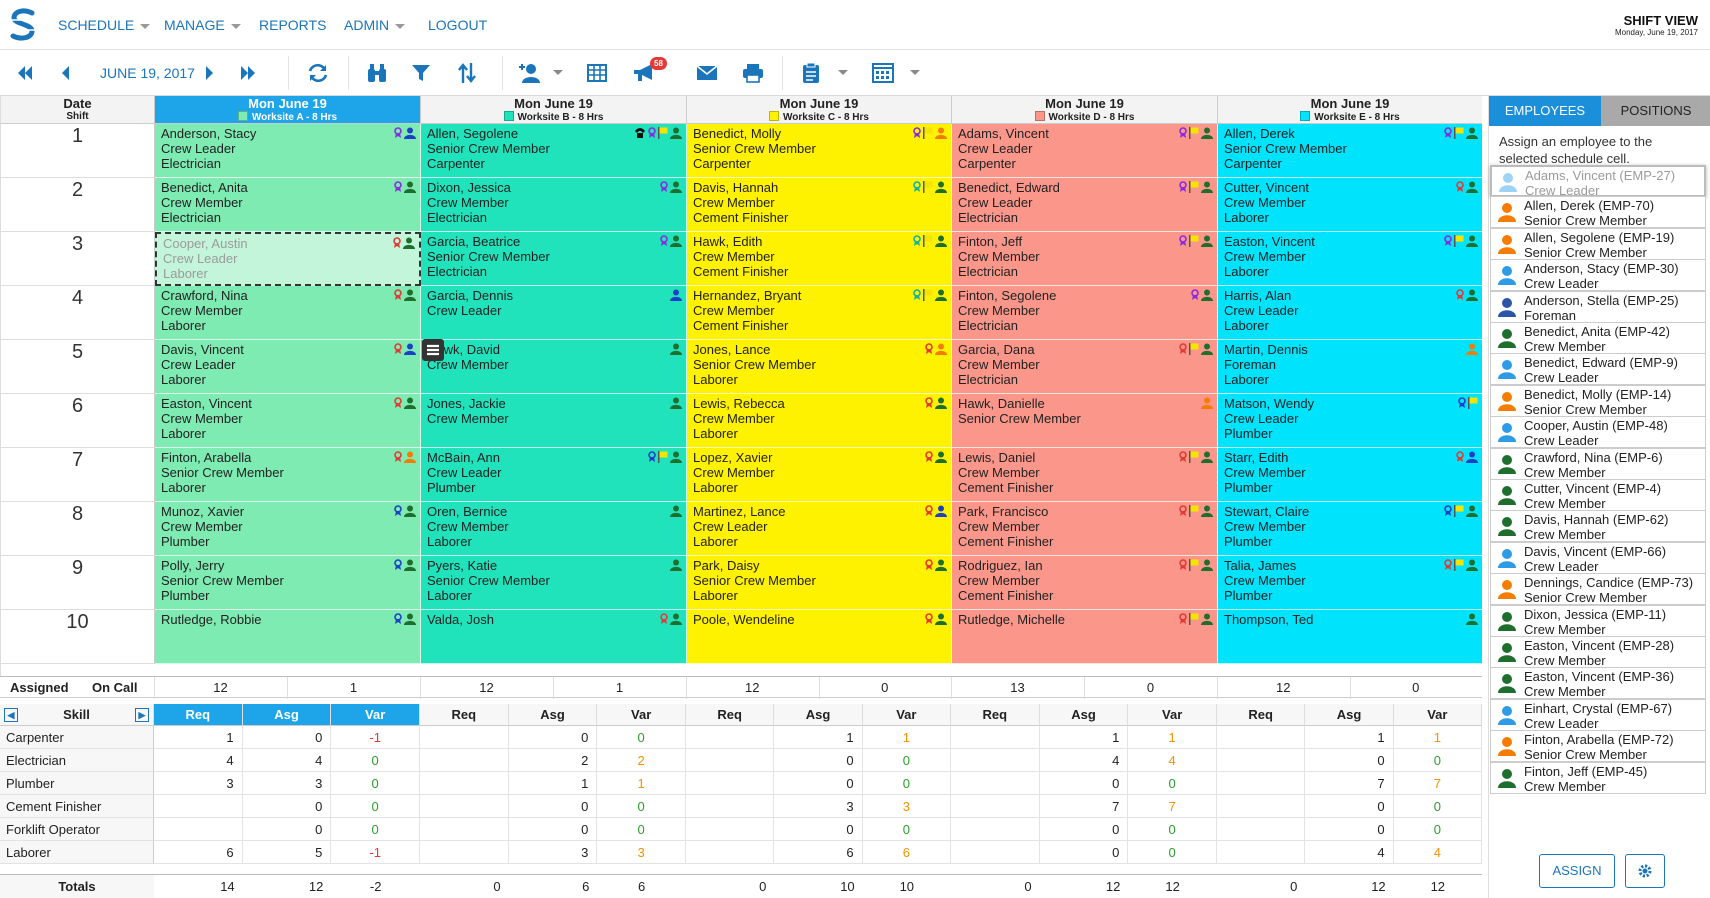  I want to click on nav-manage: MANAGE, so click(202, 25).